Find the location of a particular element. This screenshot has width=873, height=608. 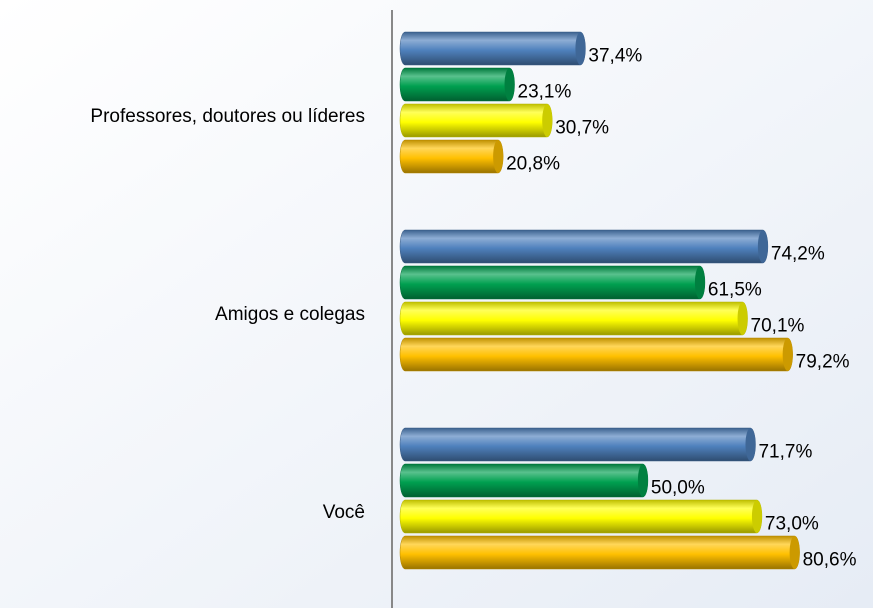

data-label: 80,6% is located at coordinates (830, 560).